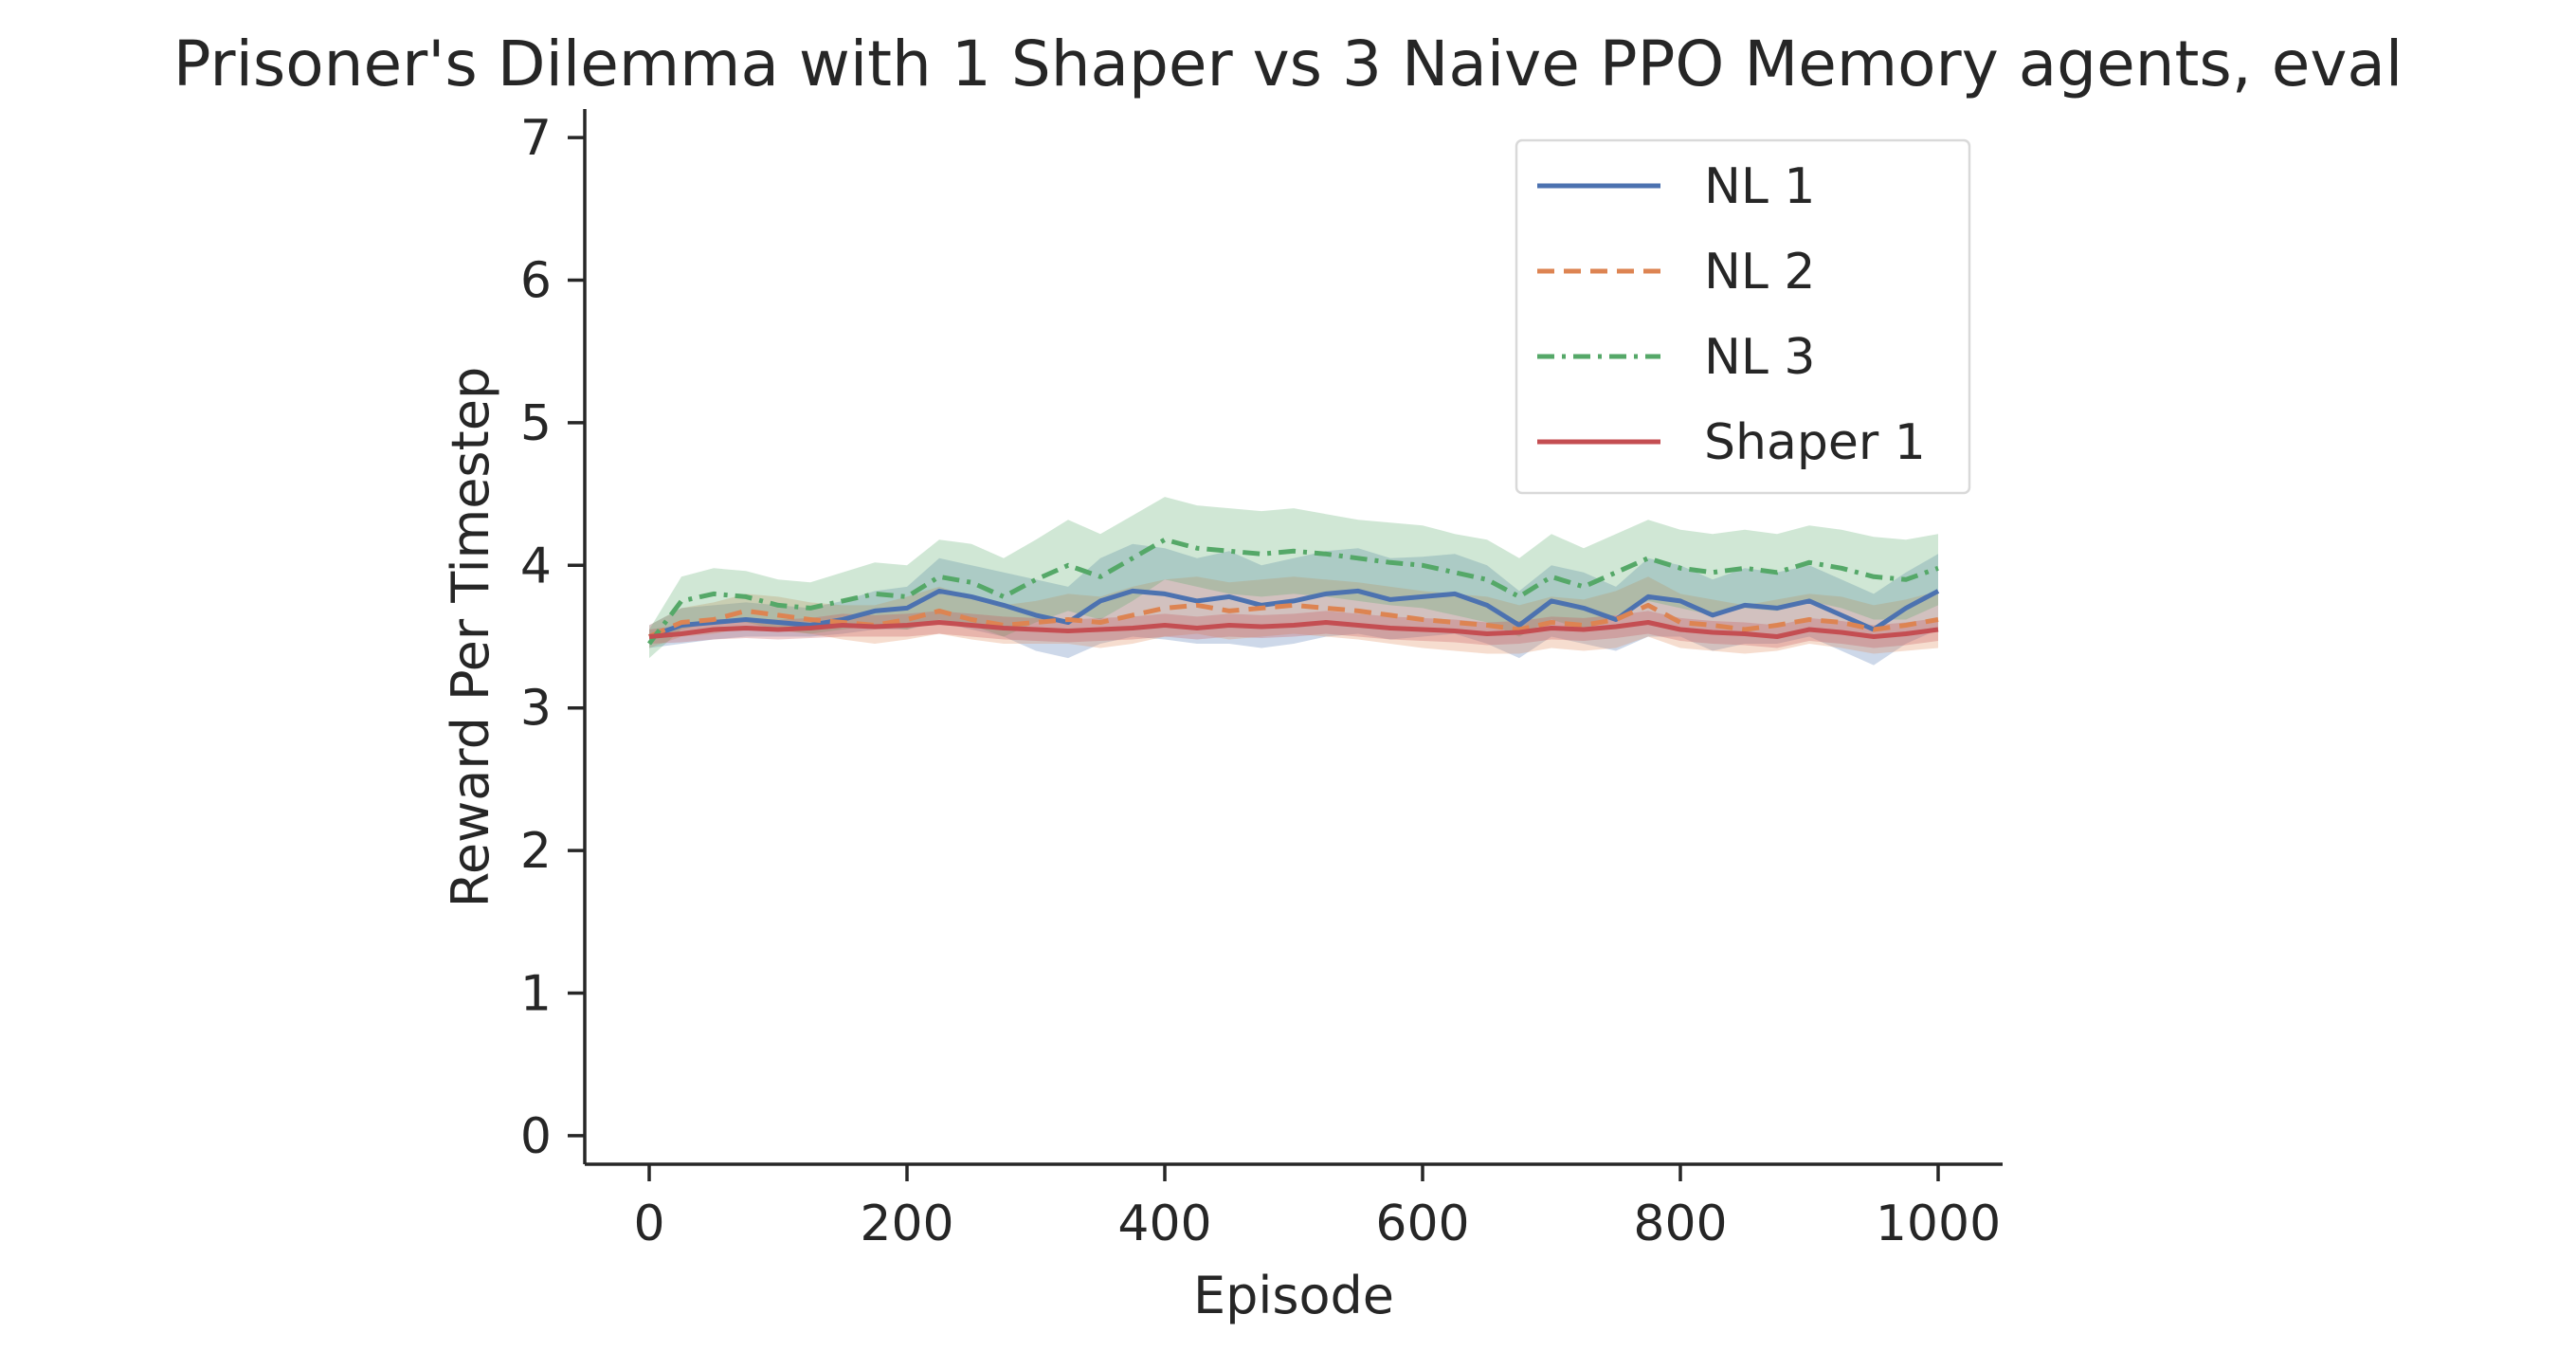 The height and width of the screenshot is (1351, 2576). What do you see at coordinates (648, 1224) in the screenshot?
I see `x-tick-label: 0` at bounding box center [648, 1224].